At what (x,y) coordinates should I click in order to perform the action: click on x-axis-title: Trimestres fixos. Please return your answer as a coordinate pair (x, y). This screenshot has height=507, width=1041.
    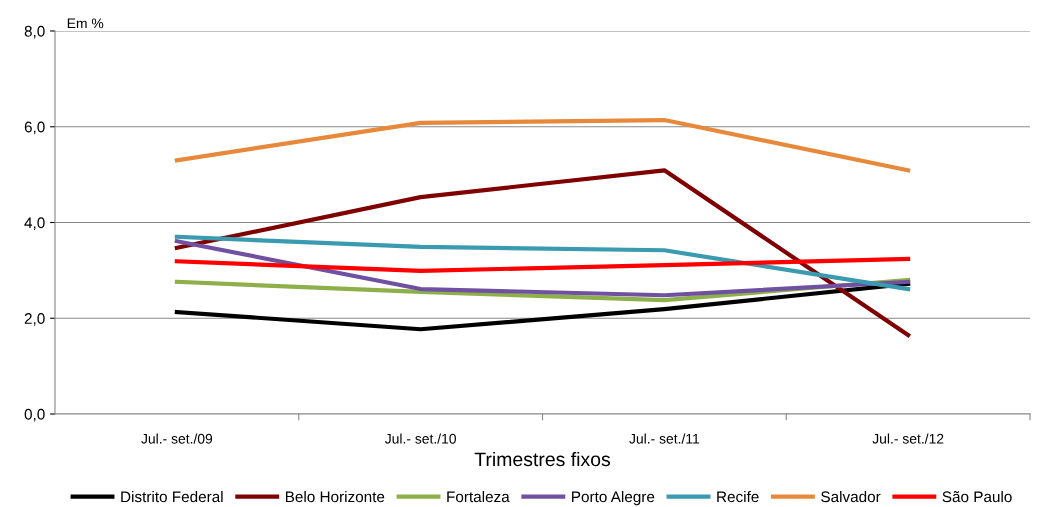
    Looking at the image, I should click on (542, 459).